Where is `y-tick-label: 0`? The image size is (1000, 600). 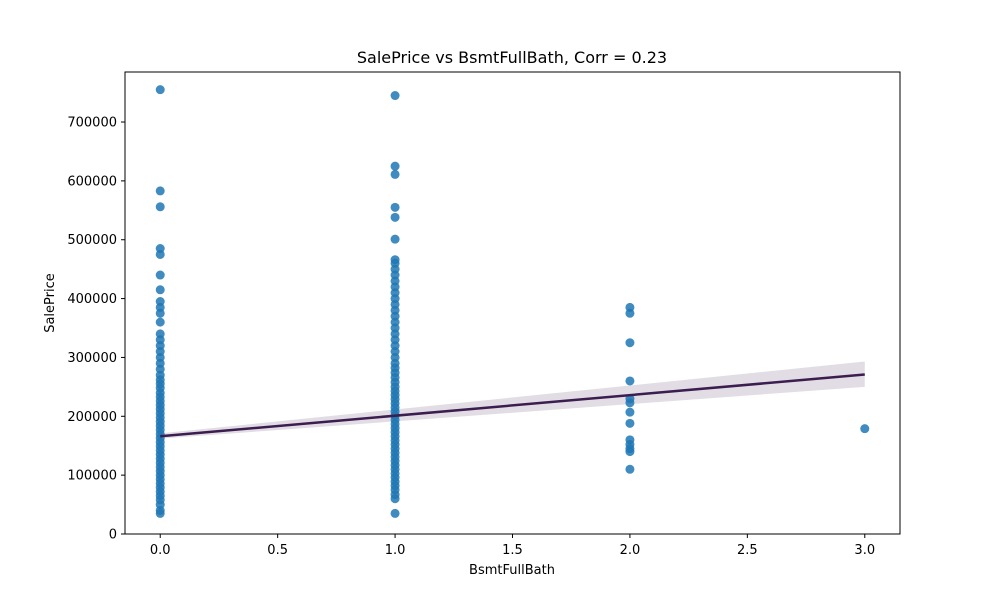 y-tick-label: 0 is located at coordinates (113, 535).